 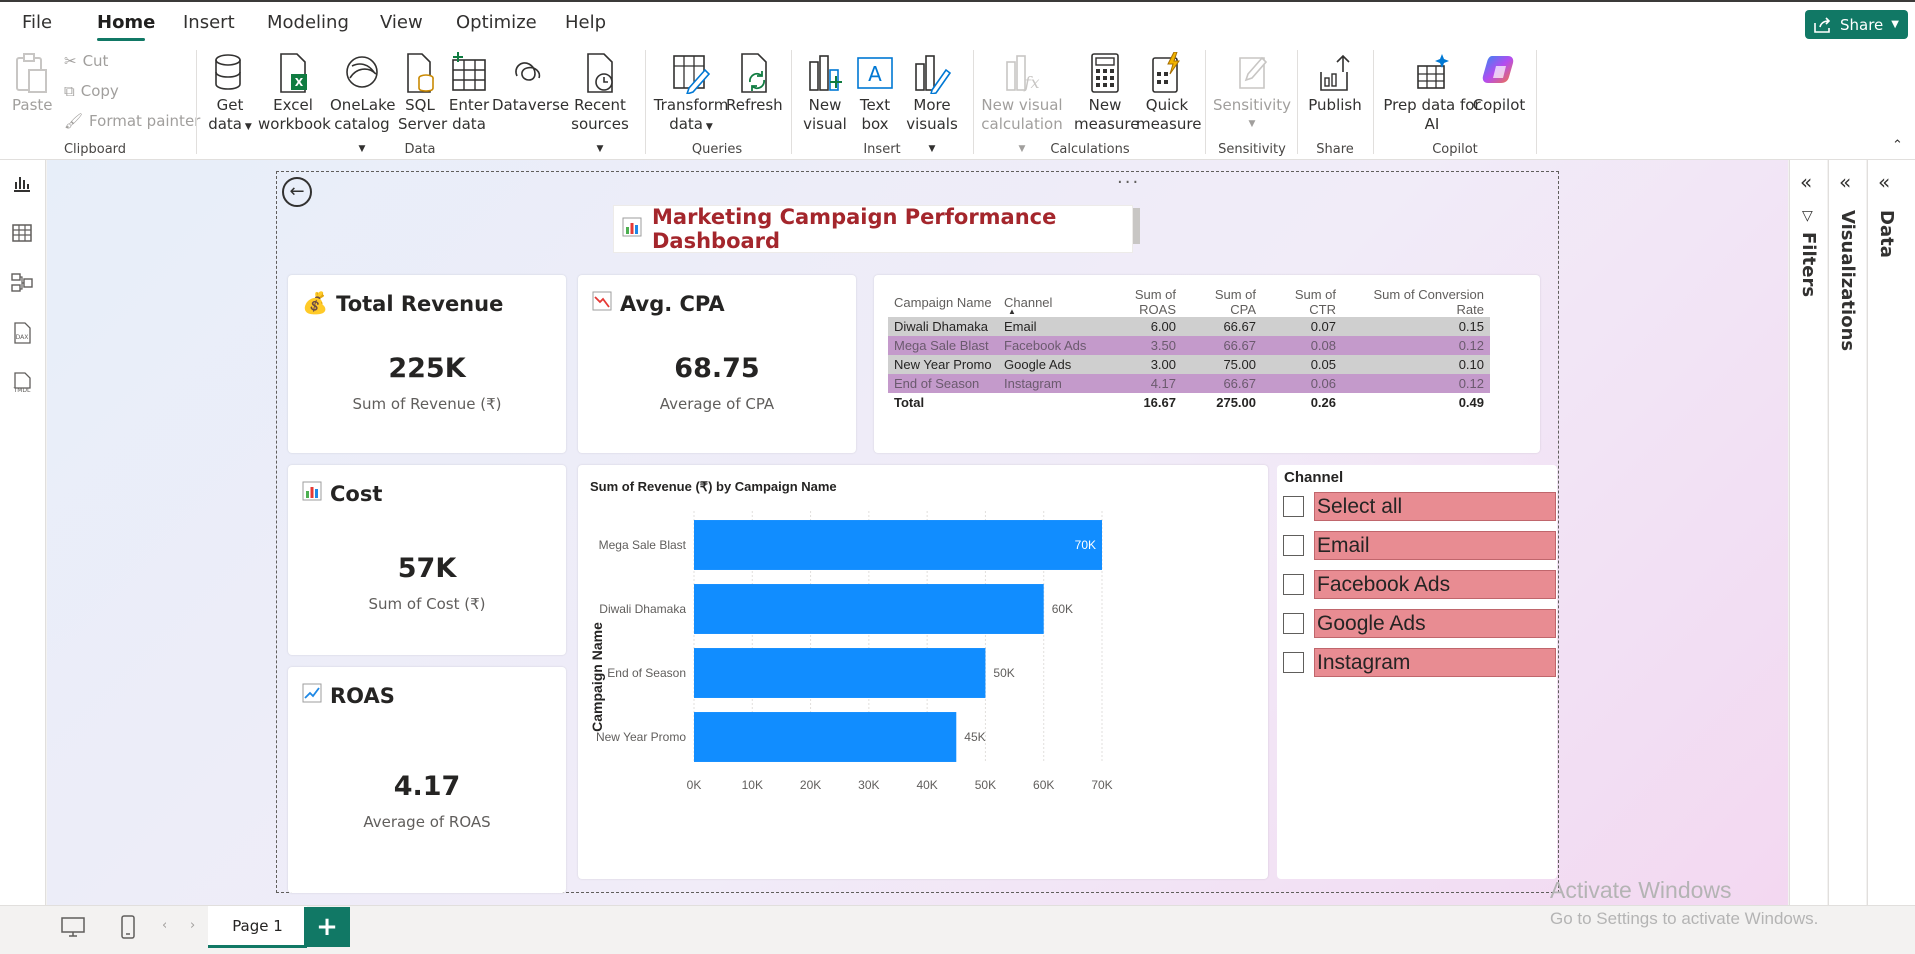 I want to click on kpi-card-revenue: 💰 Total Revenue 225K Sum of Revenue (₹), so click(x=427, y=364).